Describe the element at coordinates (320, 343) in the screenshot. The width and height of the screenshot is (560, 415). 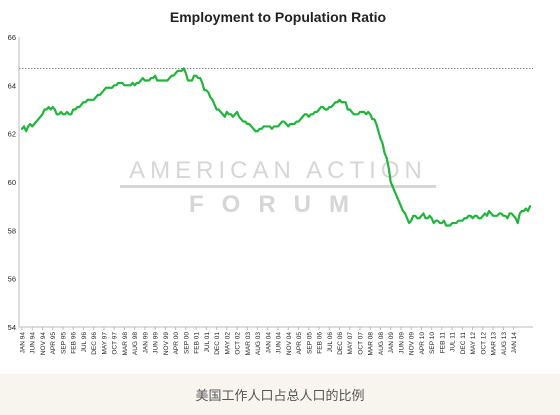
I see `x-tick-label: FEB 06` at that location.